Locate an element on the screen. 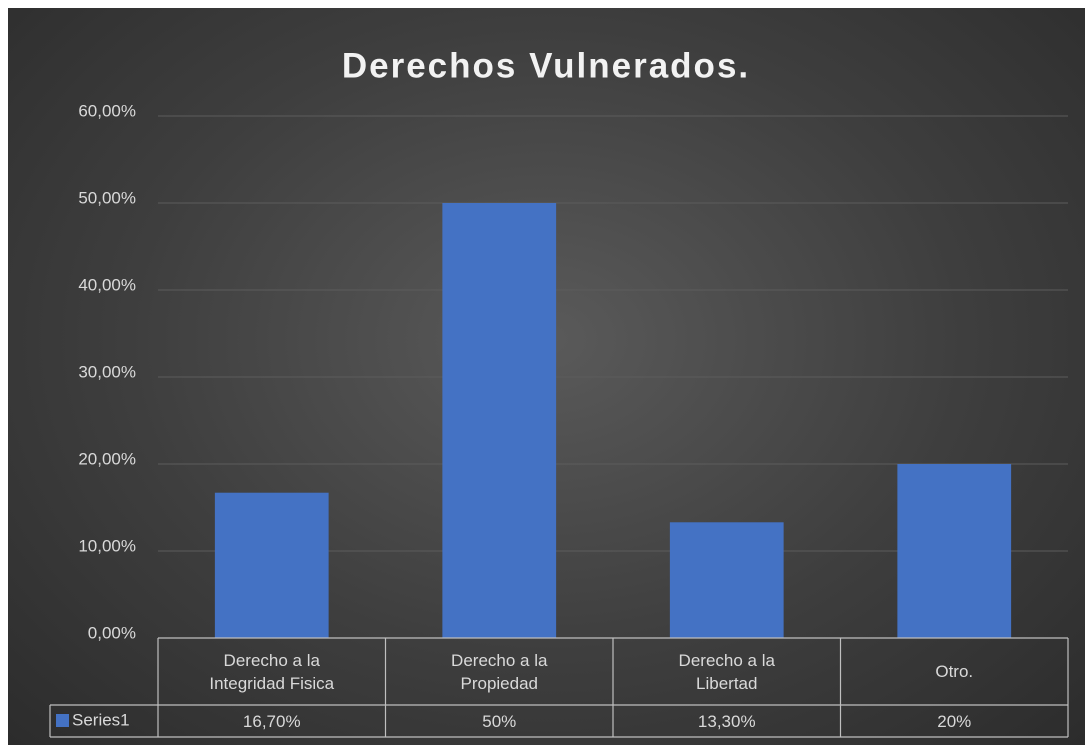 The height and width of the screenshot is (752, 1092). legend-label: Series1 is located at coordinates (101, 719).